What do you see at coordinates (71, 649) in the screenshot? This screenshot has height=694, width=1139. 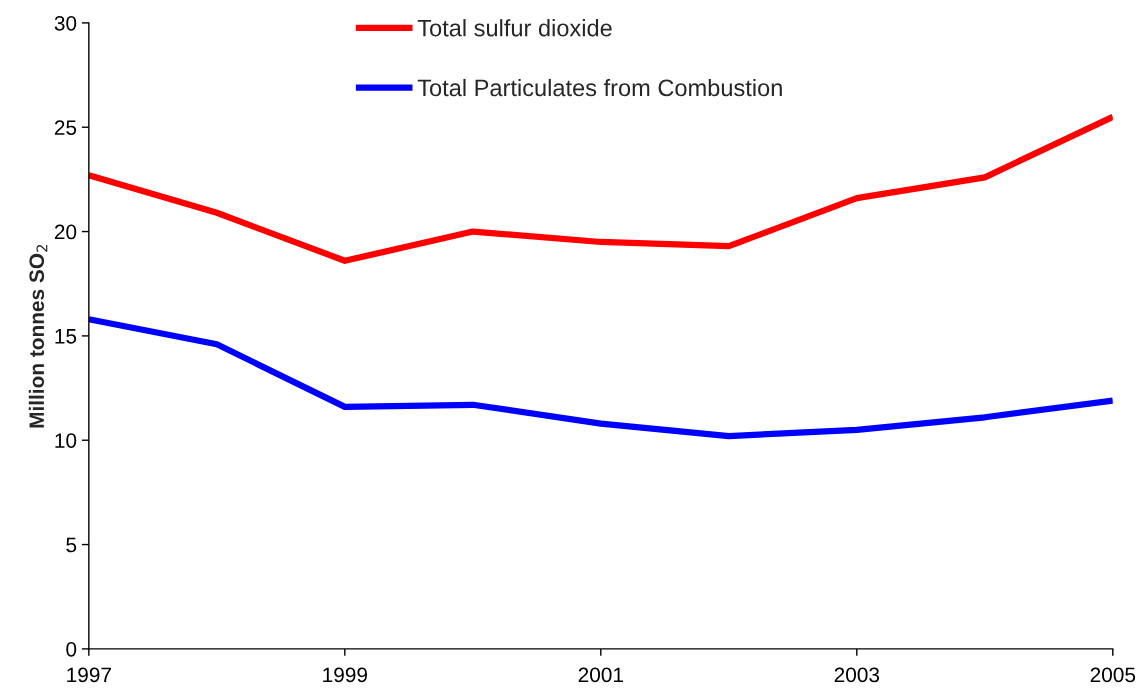 I see `y-tick-label: 0` at bounding box center [71, 649].